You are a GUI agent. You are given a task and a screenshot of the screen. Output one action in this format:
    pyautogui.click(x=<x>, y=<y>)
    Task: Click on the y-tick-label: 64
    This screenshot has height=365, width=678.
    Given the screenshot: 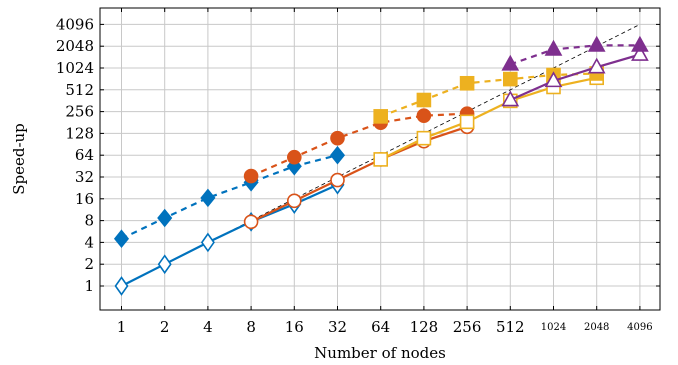 What is the action you would take?
    pyautogui.click(x=84, y=155)
    